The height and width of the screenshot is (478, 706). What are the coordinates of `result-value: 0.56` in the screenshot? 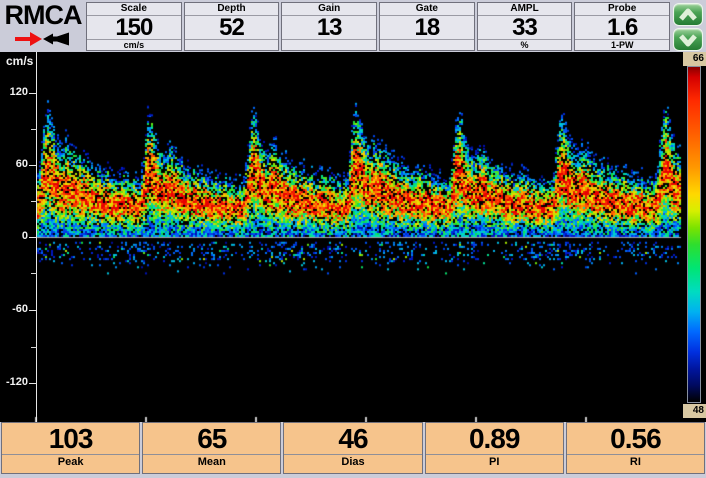 It's located at (636, 438).